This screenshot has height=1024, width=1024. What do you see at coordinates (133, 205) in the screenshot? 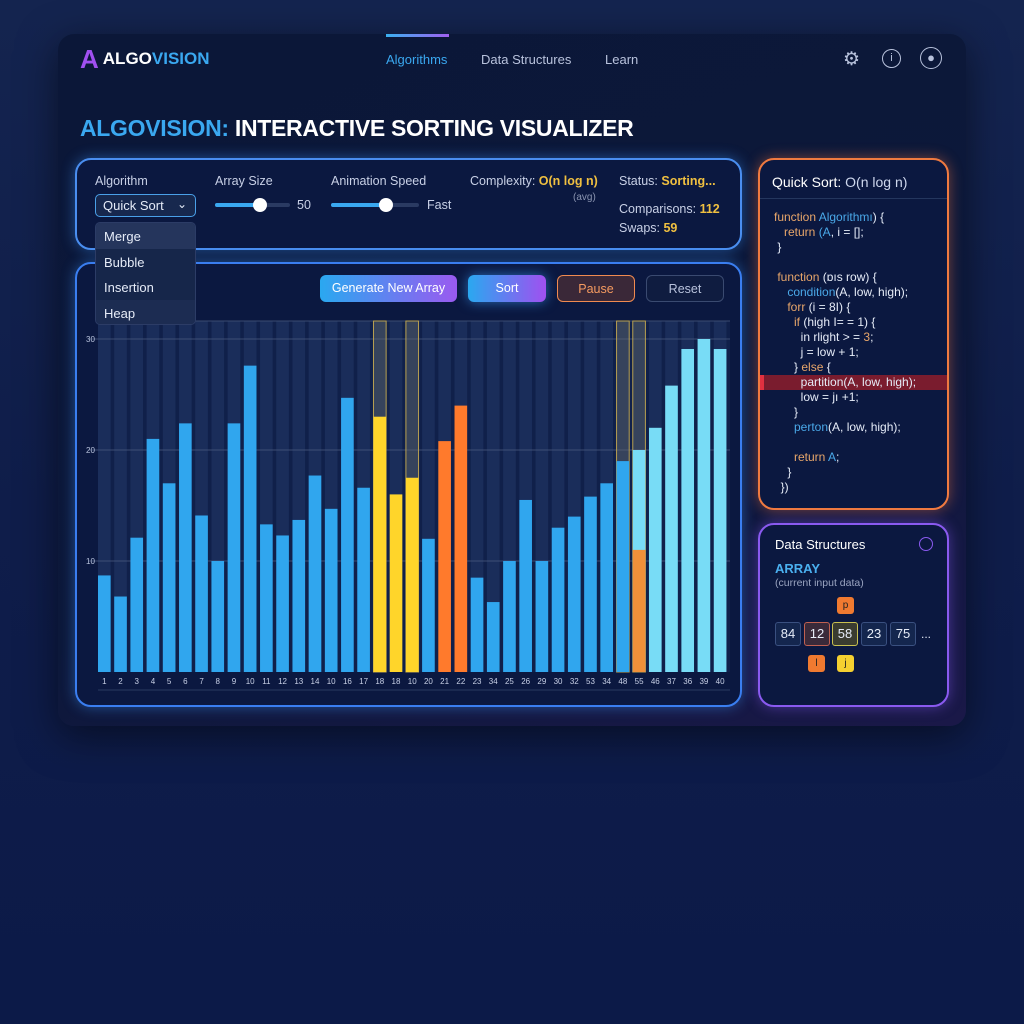
I see `algorithm-value: Quick Sort` at bounding box center [133, 205].